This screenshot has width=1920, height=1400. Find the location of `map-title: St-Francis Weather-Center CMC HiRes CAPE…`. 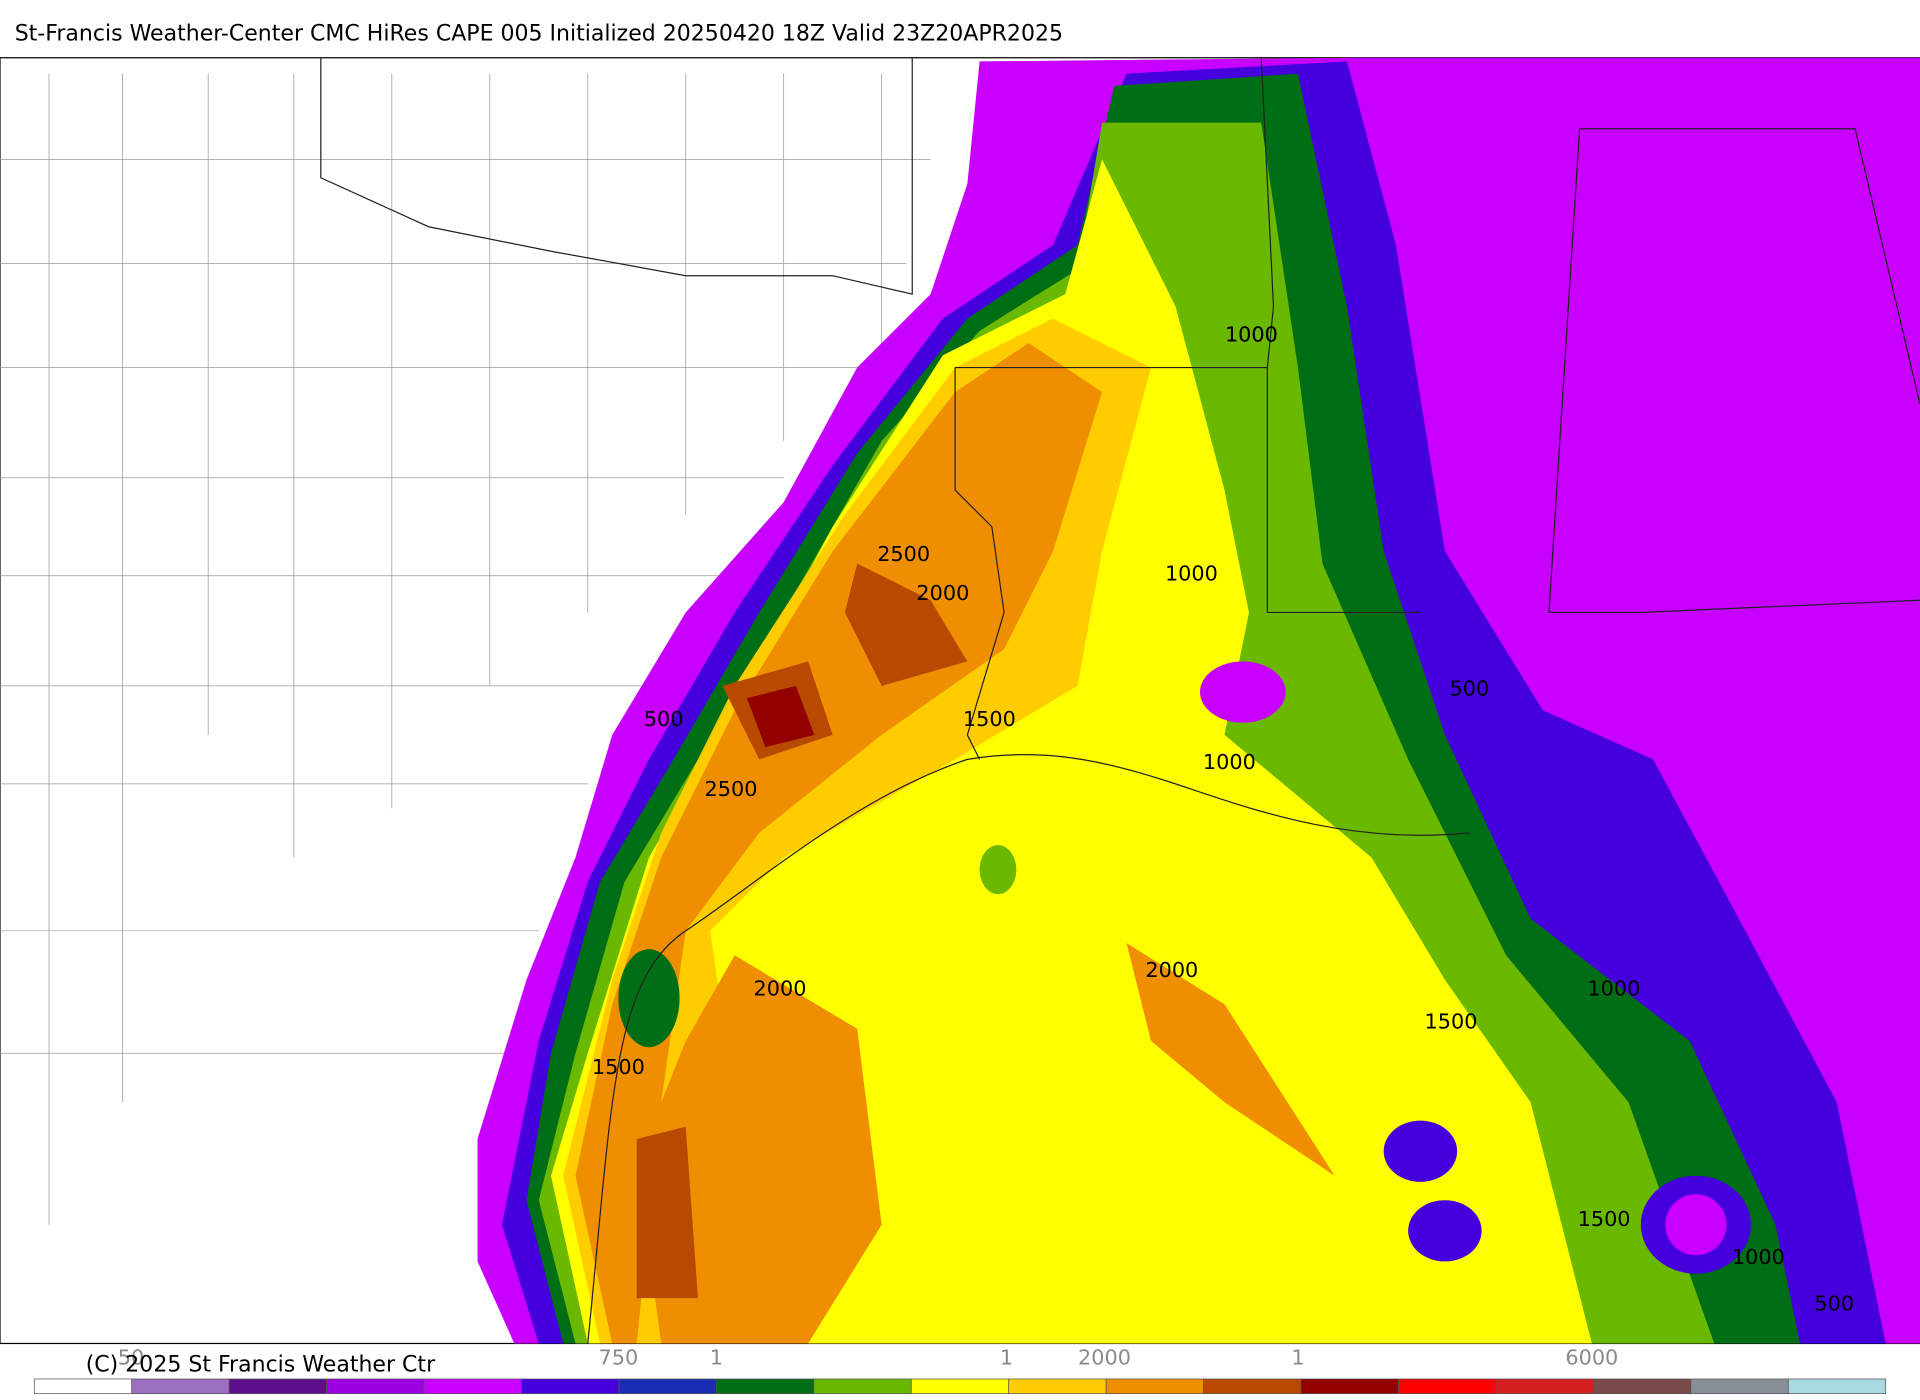

map-title: St-Francis Weather-Center CMC HiRes CAPE… is located at coordinates (539, 34).